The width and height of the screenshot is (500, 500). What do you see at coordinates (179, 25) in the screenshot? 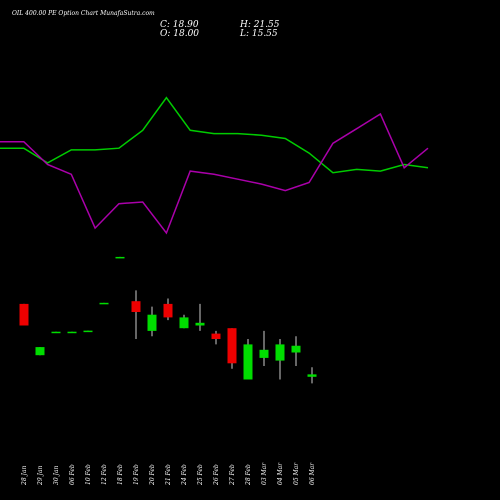
I see `close-value: C: 18.90` at bounding box center [179, 25].